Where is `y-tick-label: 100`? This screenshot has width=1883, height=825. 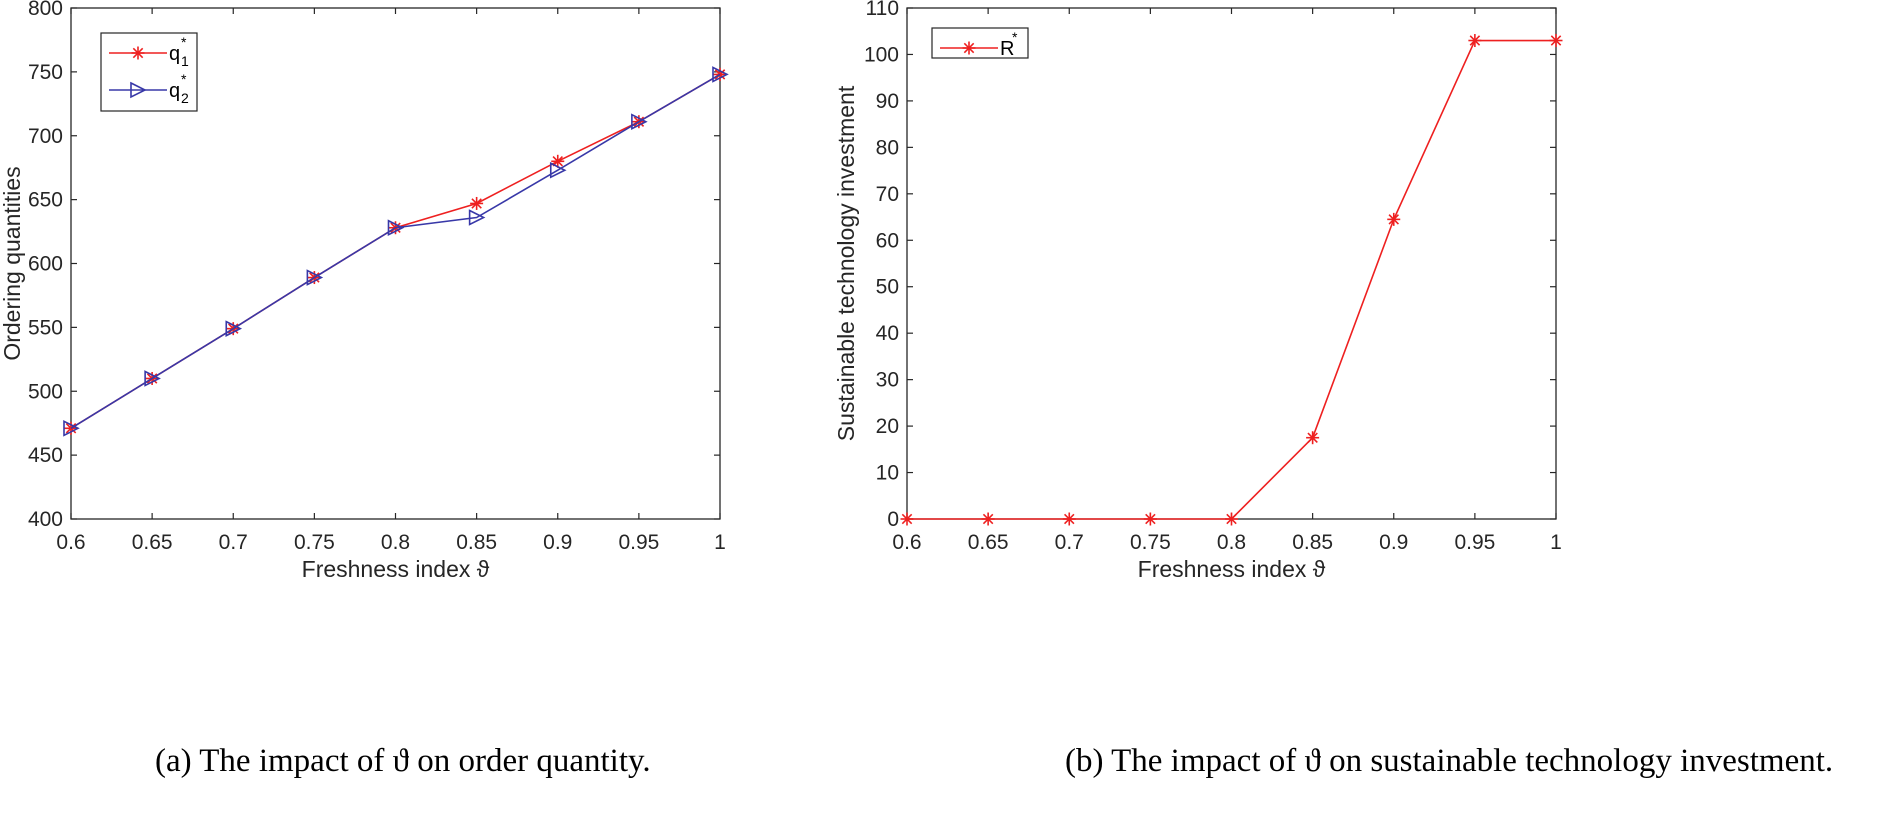
y-tick-label: 100 is located at coordinates (881, 54).